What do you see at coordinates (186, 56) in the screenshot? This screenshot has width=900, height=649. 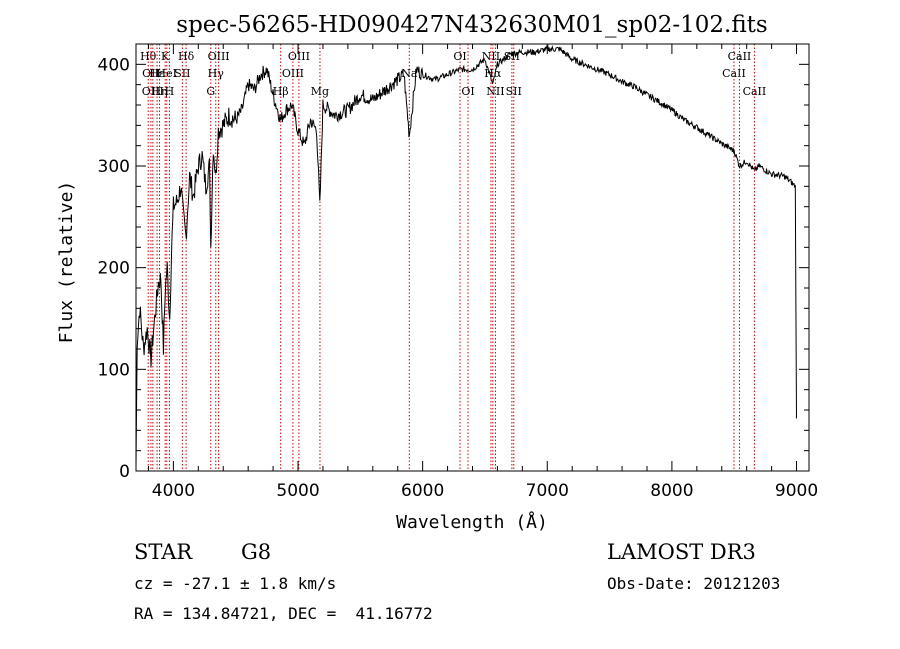 I see `line-label-9: Hδ` at bounding box center [186, 56].